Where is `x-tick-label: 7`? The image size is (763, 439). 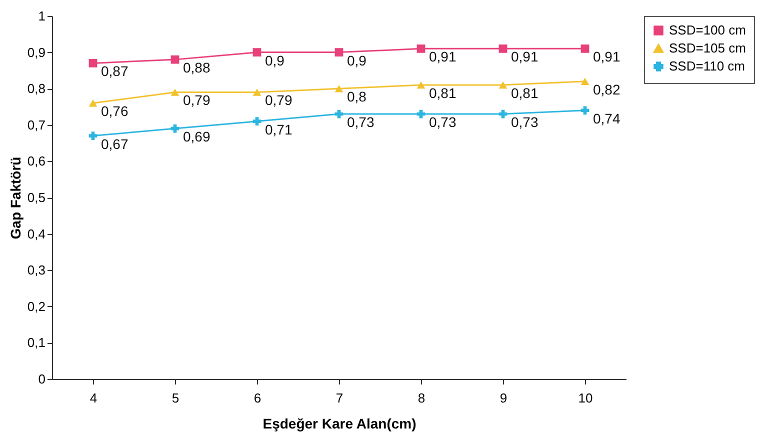 x-tick-label: 7 is located at coordinates (340, 398).